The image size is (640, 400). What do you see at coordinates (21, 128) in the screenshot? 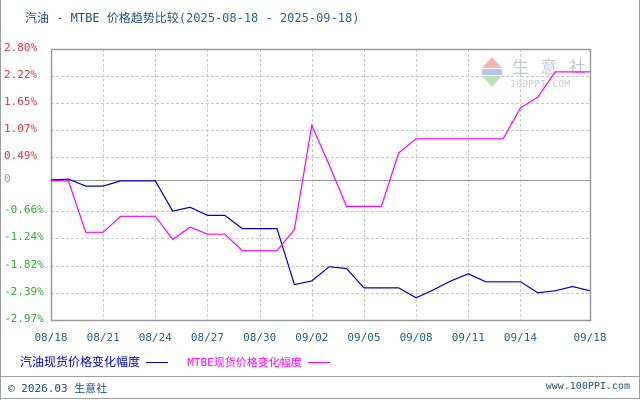
I see `y-tick-label: 1.07%` at bounding box center [21, 128].